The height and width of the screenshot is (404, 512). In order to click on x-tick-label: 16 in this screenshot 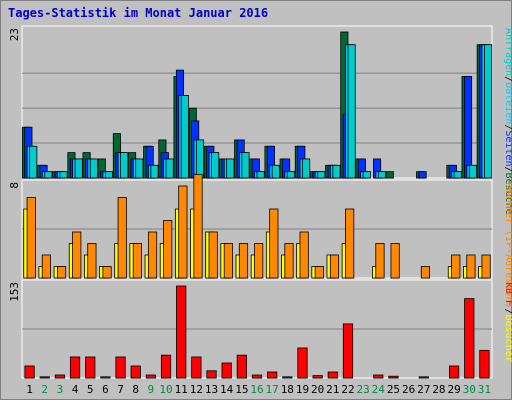, I will do `click(256, 389)`.